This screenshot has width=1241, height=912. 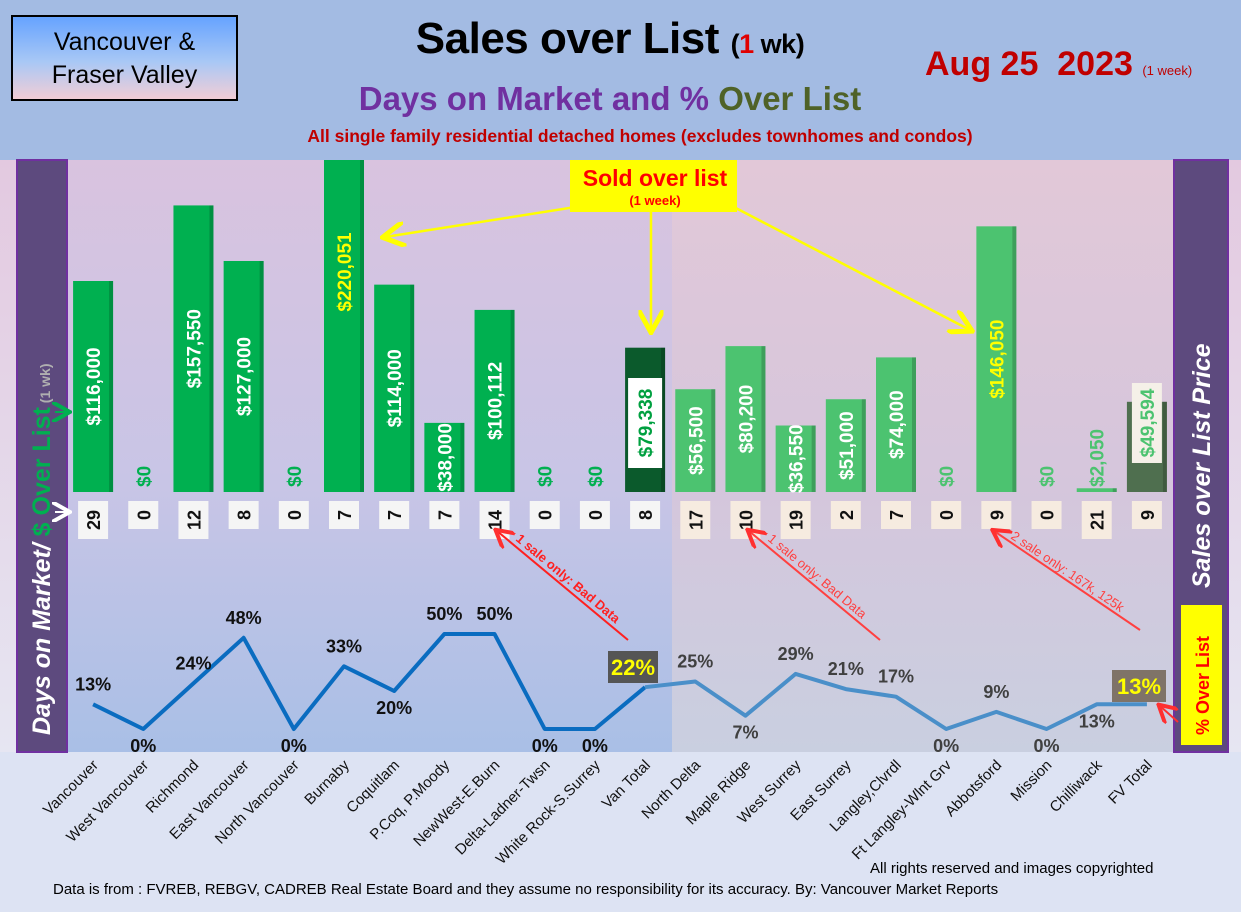 I want to click on date-note: (1 week), so click(x=1167, y=70).